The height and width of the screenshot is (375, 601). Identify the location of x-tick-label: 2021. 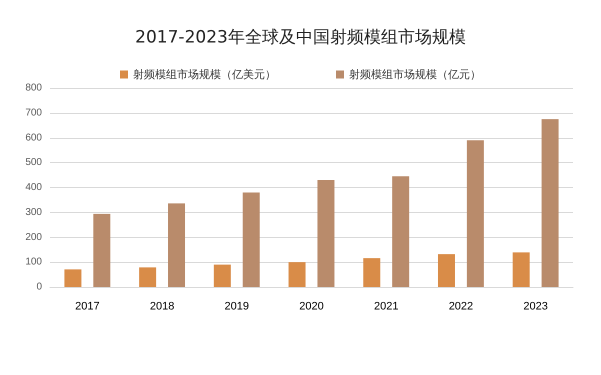
(386, 306).